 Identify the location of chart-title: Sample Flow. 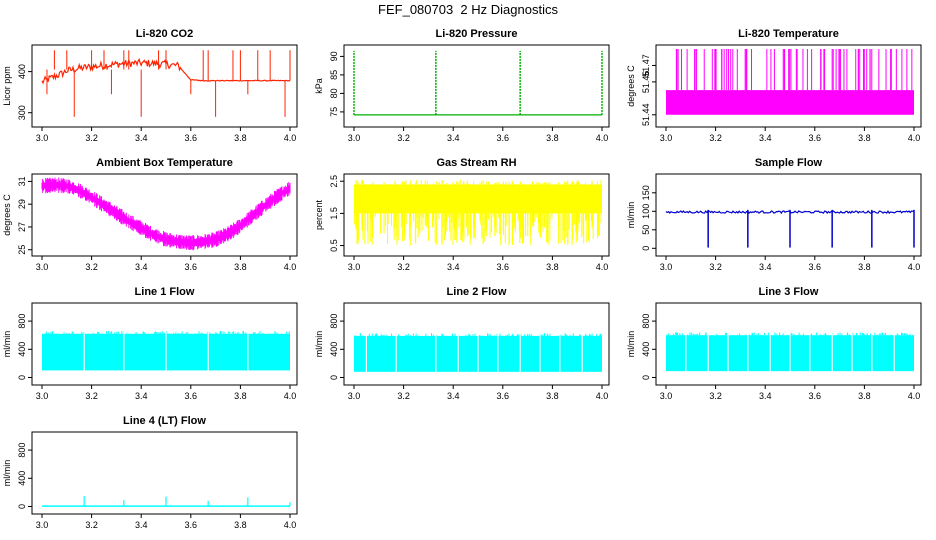
(789, 163).